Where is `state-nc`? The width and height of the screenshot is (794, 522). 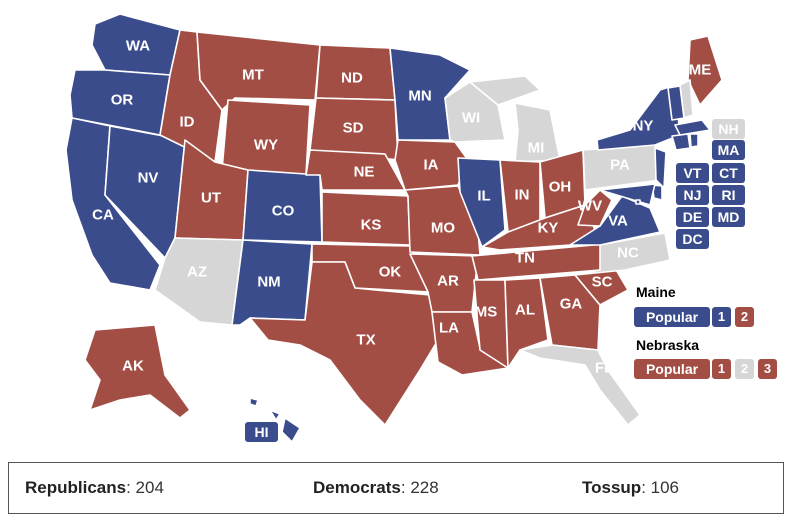
state-nc is located at coordinates (622, 254).